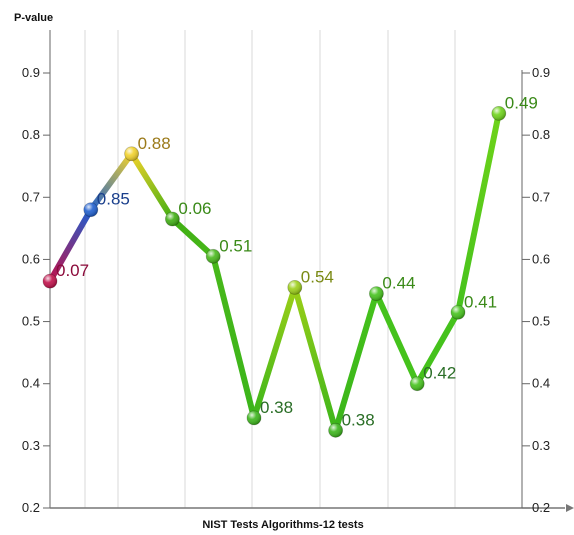  I want to click on right-tick-label-4: 0.6, so click(541, 258).